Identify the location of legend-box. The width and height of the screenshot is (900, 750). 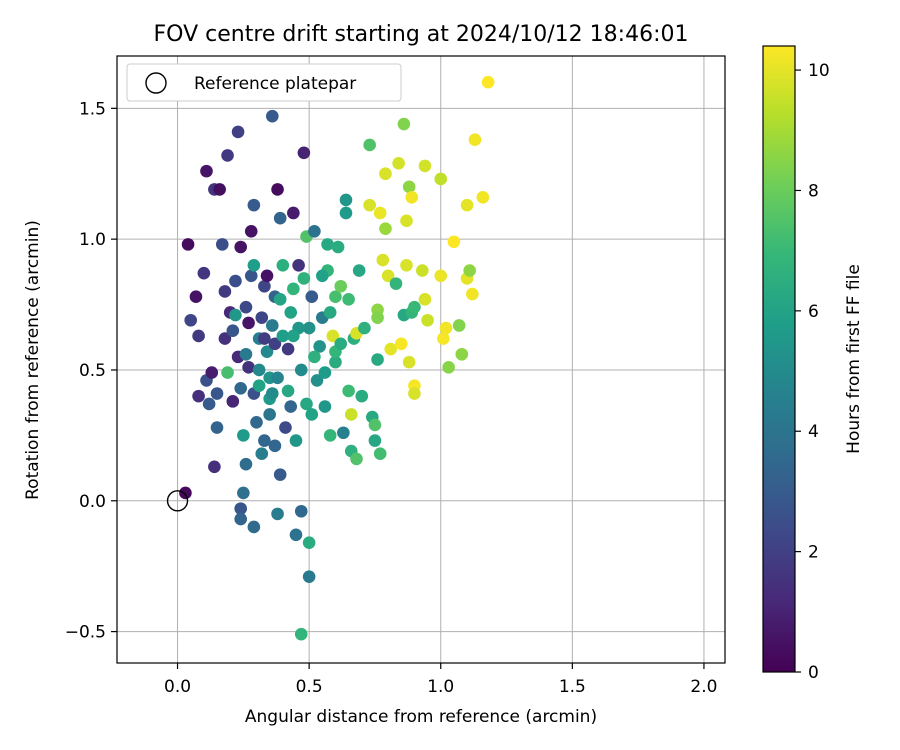
(264, 82).